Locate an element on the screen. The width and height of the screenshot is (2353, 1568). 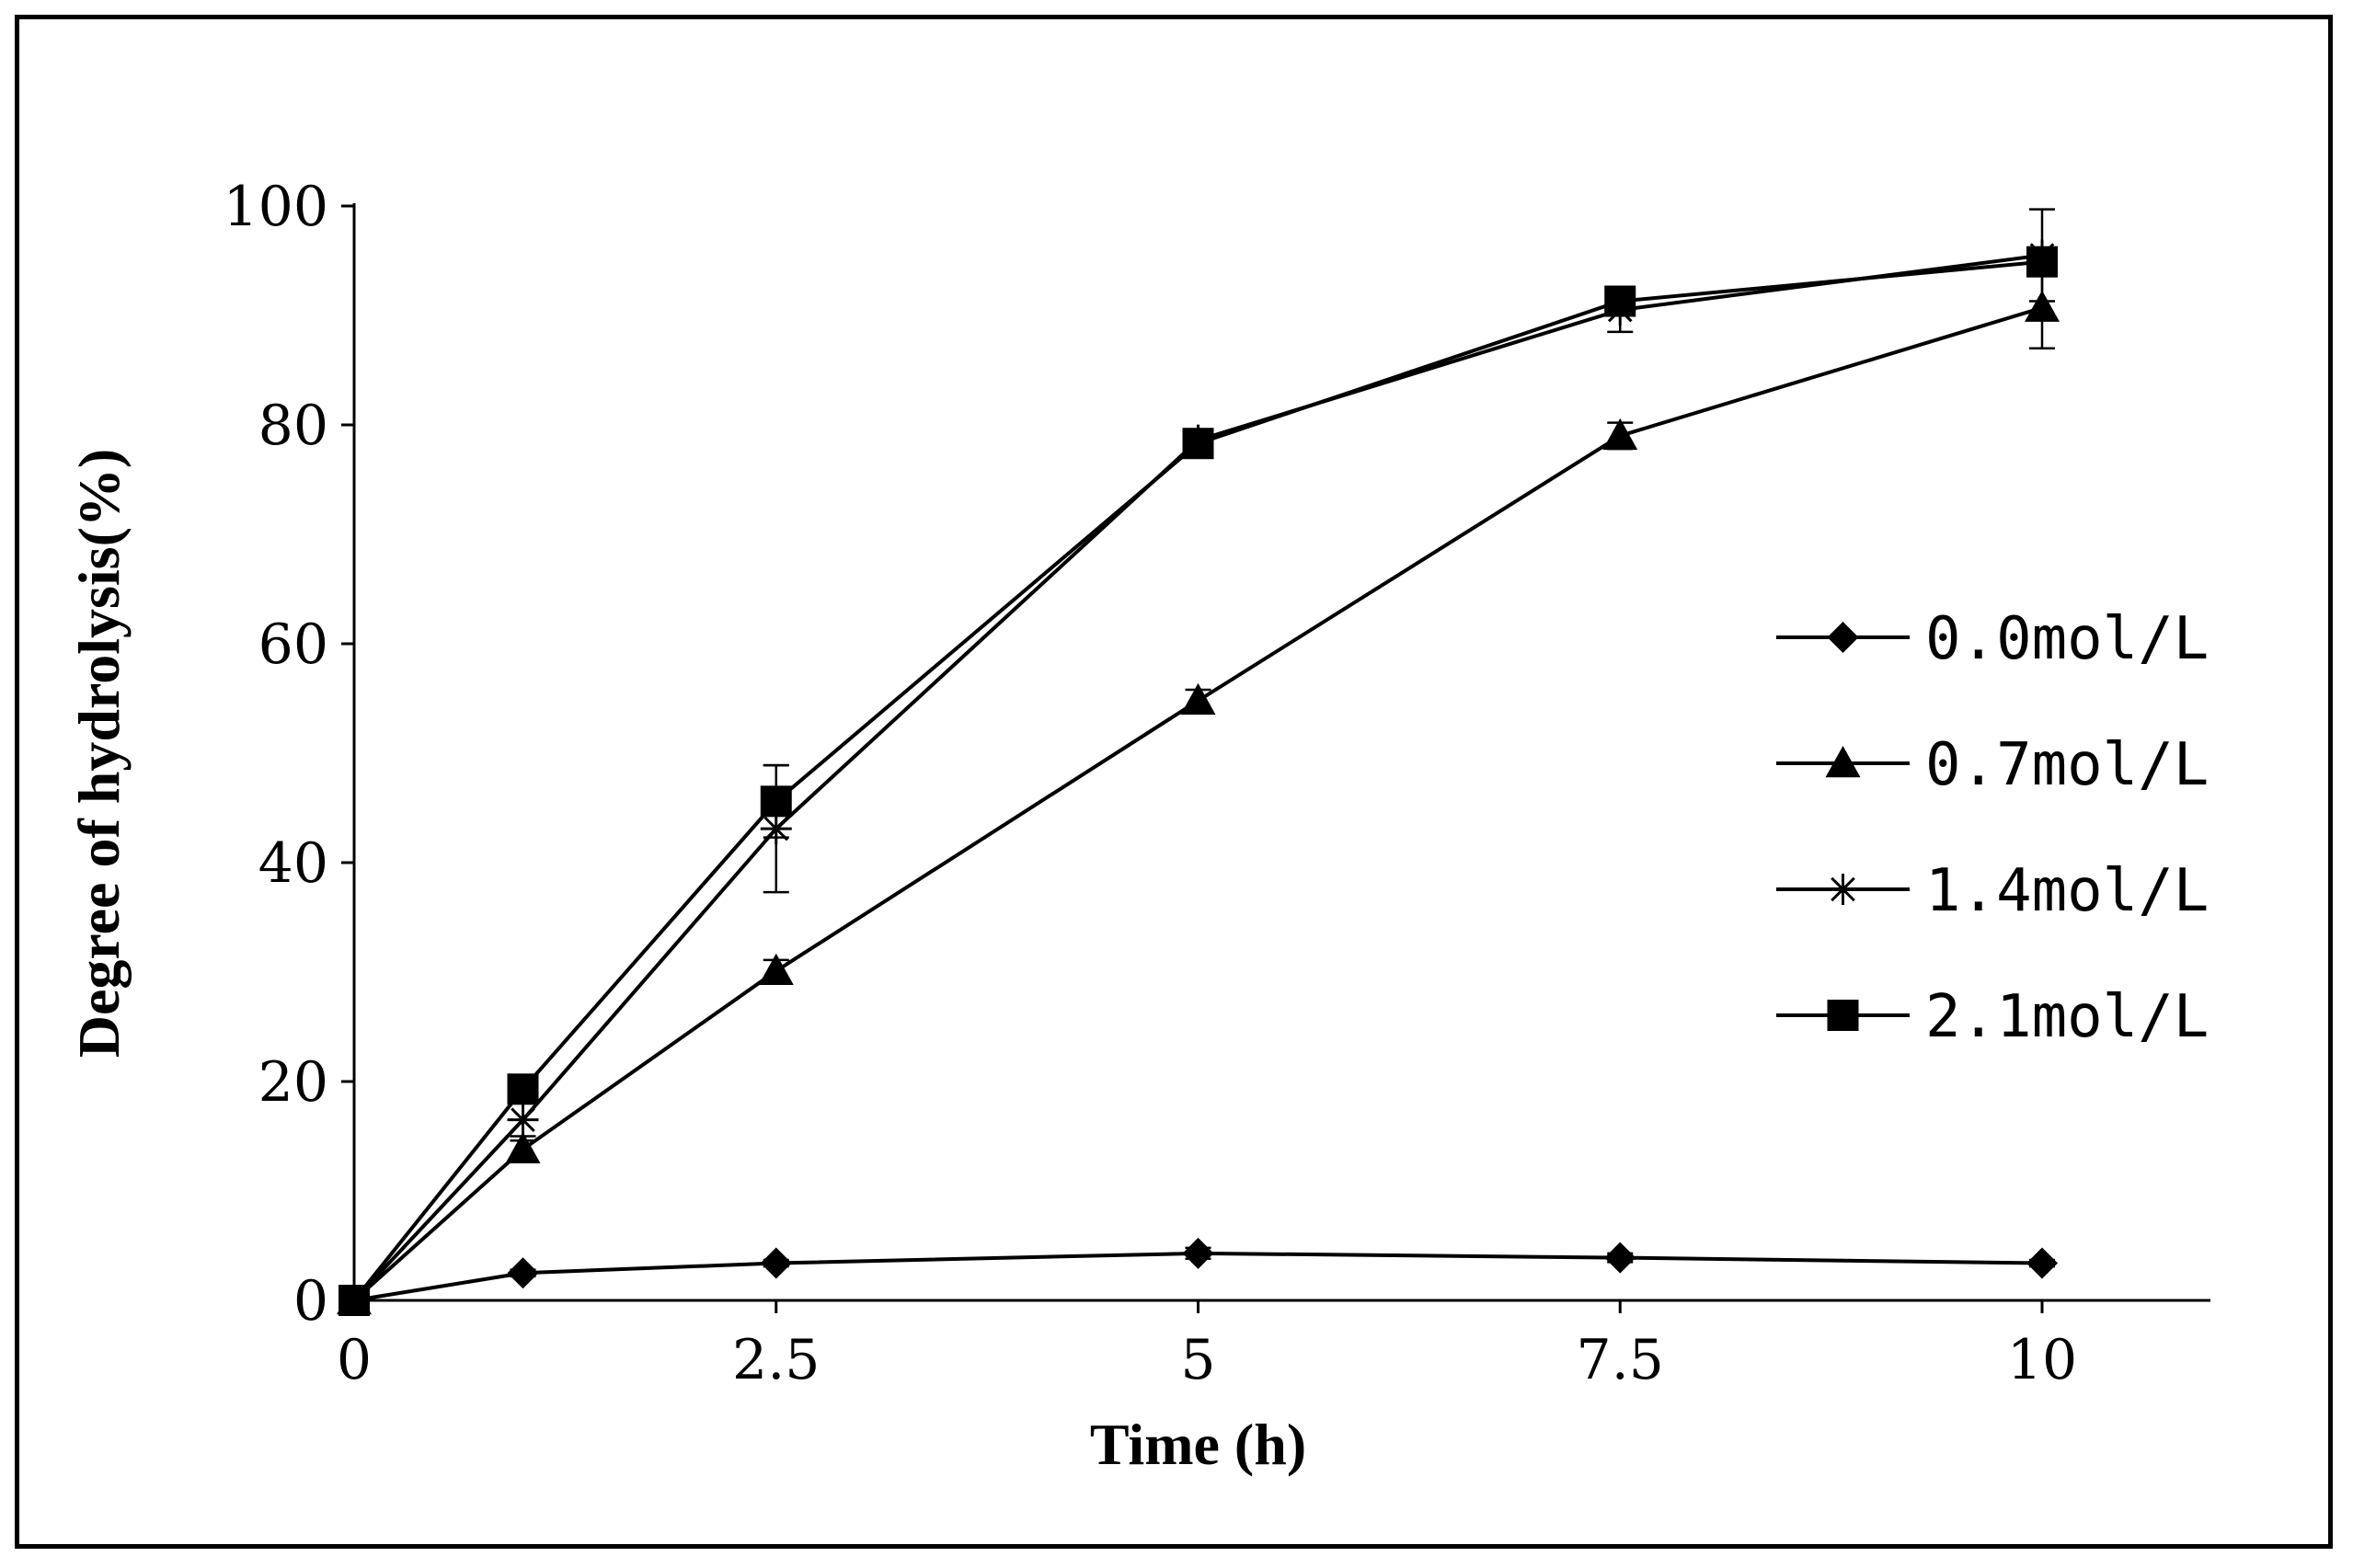
x-tick-label: 7.5 is located at coordinates (1620, 1360).